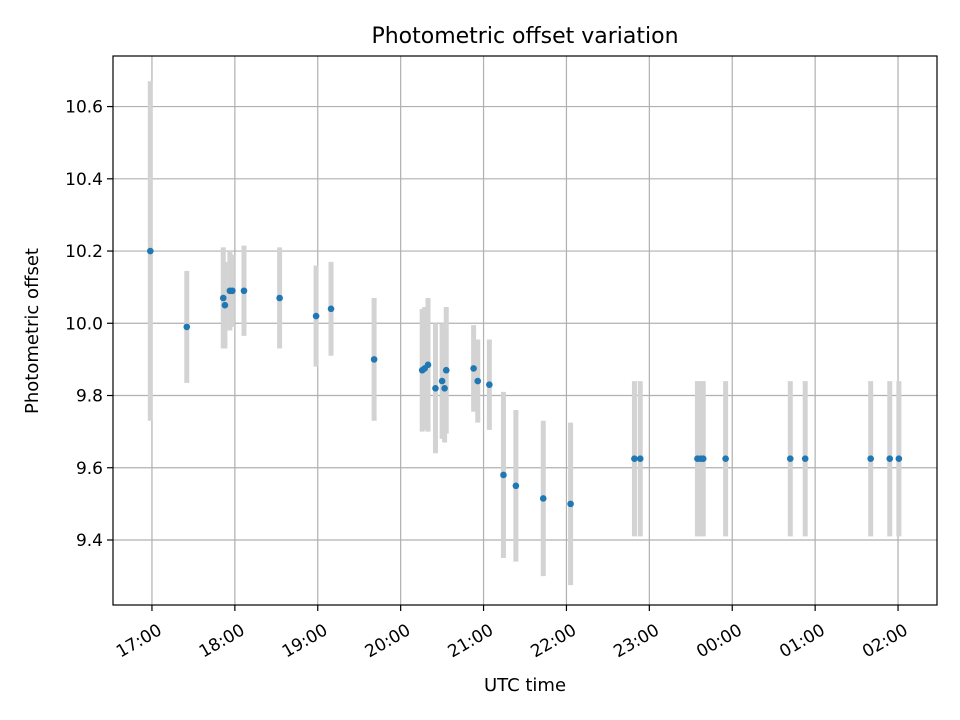 This screenshot has height=720, width=960. Describe the element at coordinates (32, 331) in the screenshot. I see `y-axis-label: Photometric offset` at that location.